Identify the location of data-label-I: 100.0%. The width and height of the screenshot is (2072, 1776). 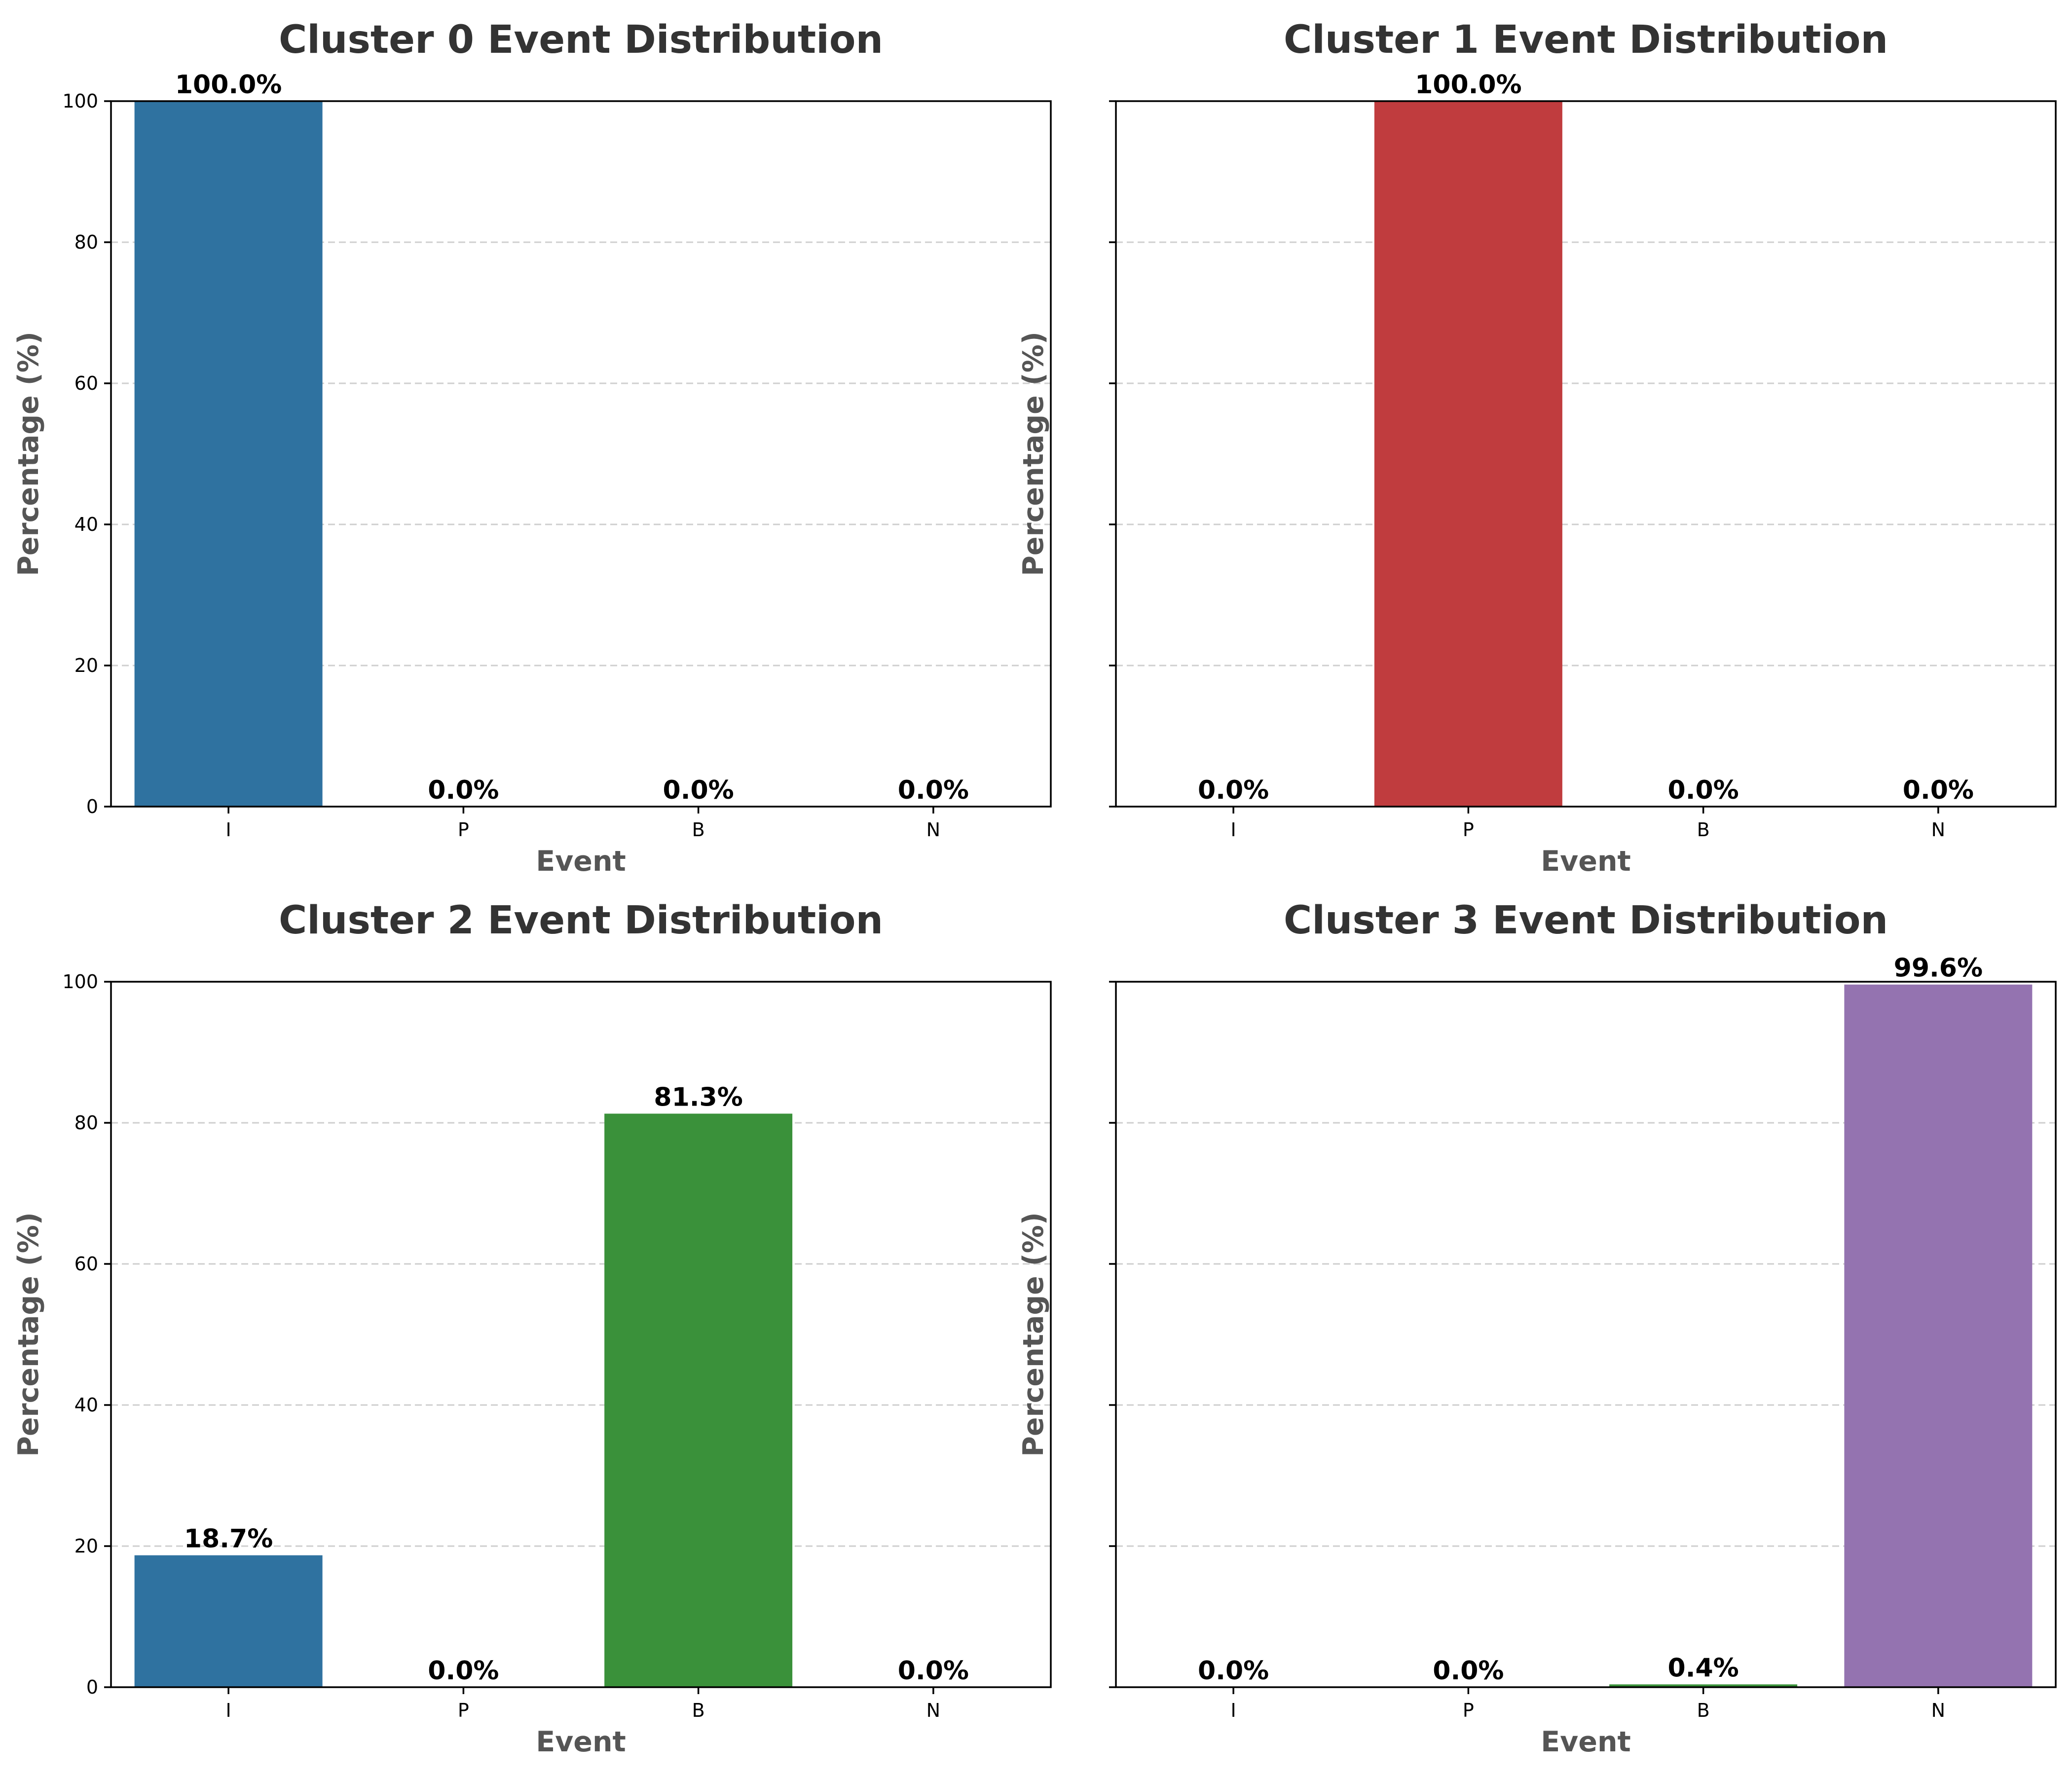
(229, 85).